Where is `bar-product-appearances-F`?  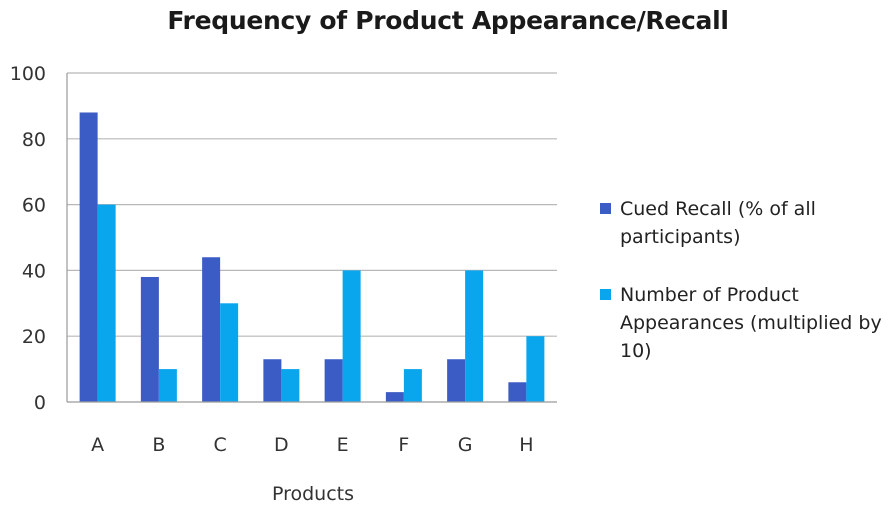
bar-product-appearances-F is located at coordinates (412, 385).